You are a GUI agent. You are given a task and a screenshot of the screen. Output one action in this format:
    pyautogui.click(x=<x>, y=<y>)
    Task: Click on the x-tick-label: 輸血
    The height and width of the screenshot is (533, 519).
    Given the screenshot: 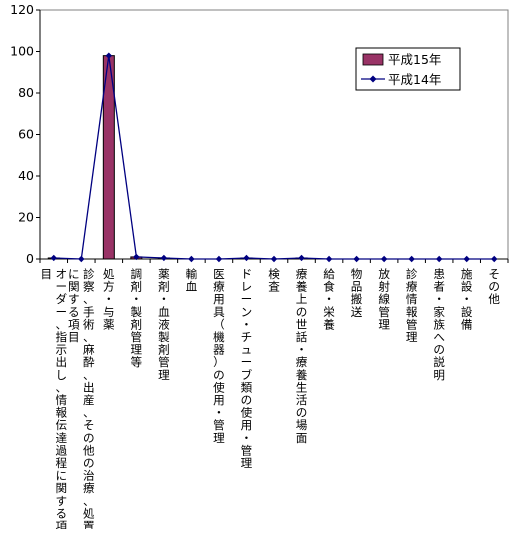 What is the action you would take?
    pyautogui.click(x=192, y=280)
    